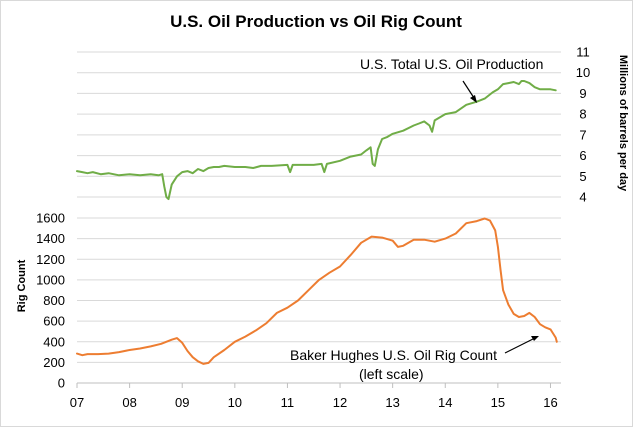 The width and height of the screenshot is (633, 427). What do you see at coordinates (50, 279) in the screenshot?
I see `left-tick-label-1000: 1000` at bounding box center [50, 279].